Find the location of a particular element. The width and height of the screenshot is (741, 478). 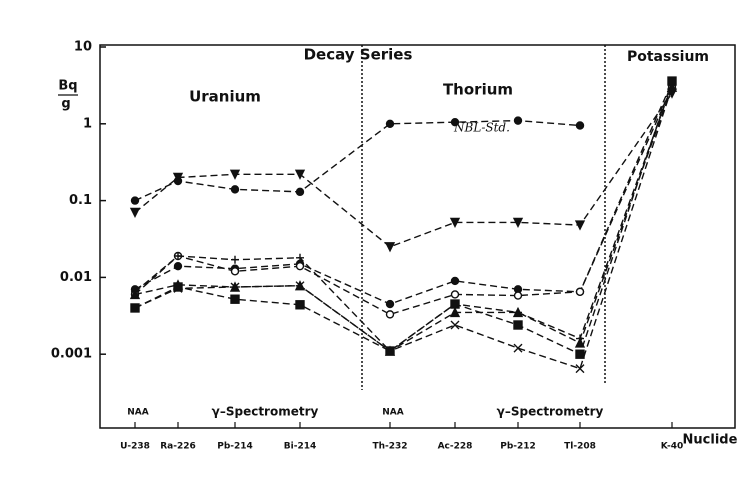

annotation: Thorium is located at coordinates (478, 90).